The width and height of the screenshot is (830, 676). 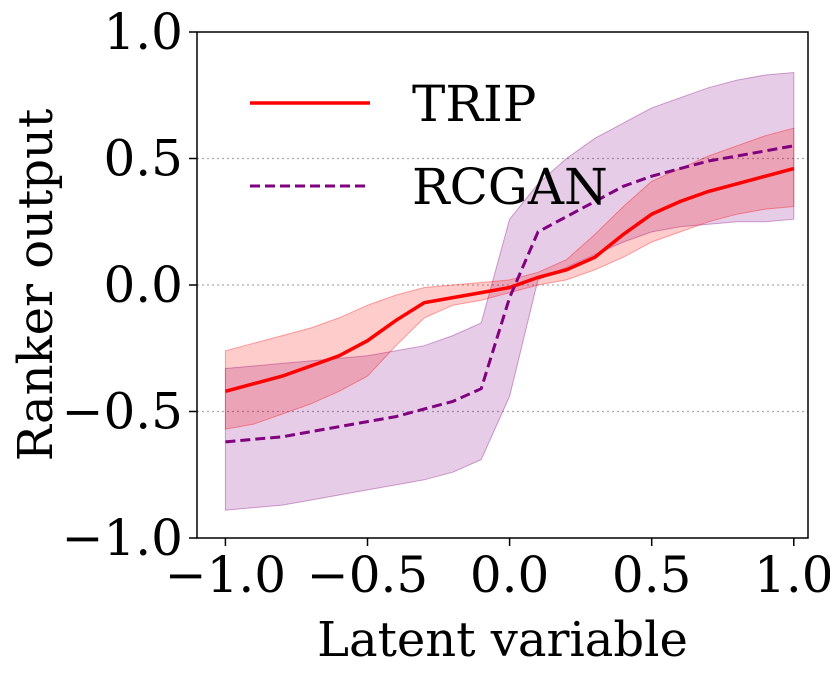 I want to click on legend-label-trip: TRIP, so click(x=474, y=104).